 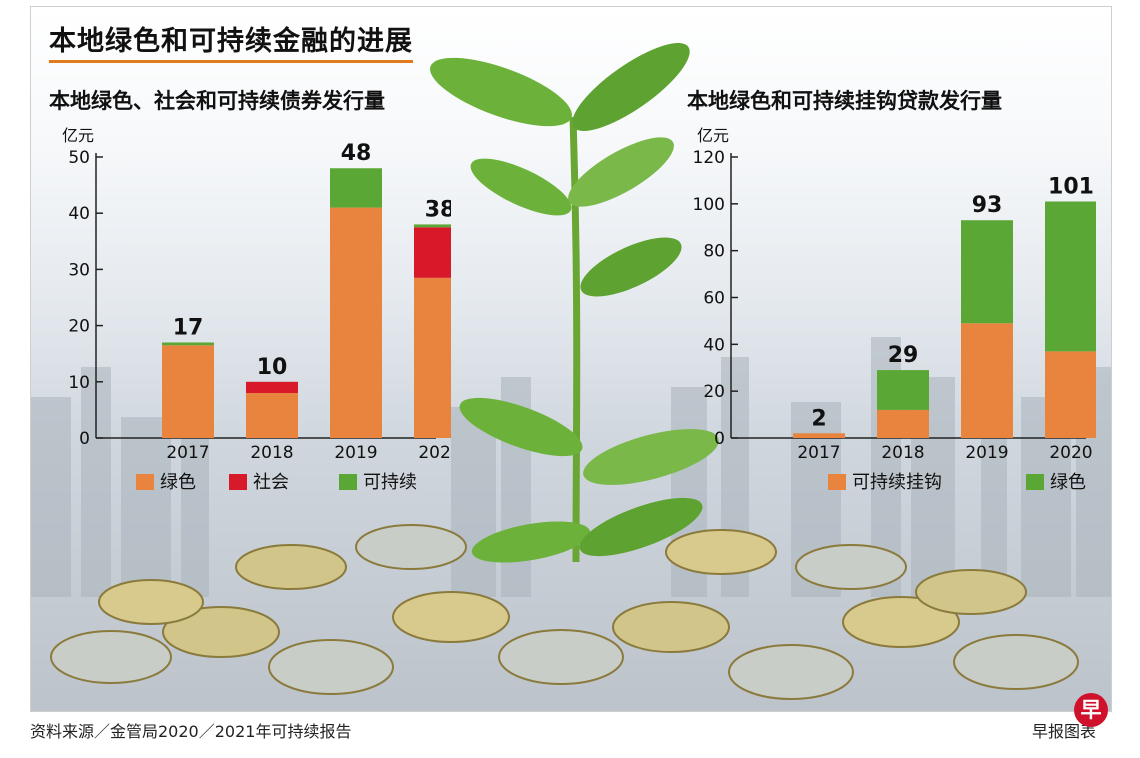 I want to click on legend-label: 可持续, so click(x=390, y=482).